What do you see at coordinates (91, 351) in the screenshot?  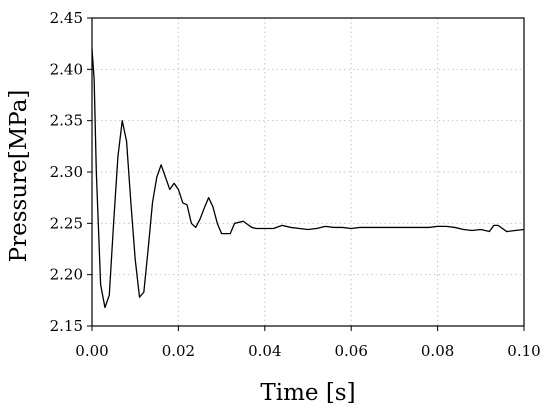 I see `x-tick-label: 0.00` at bounding box center [91, 351].